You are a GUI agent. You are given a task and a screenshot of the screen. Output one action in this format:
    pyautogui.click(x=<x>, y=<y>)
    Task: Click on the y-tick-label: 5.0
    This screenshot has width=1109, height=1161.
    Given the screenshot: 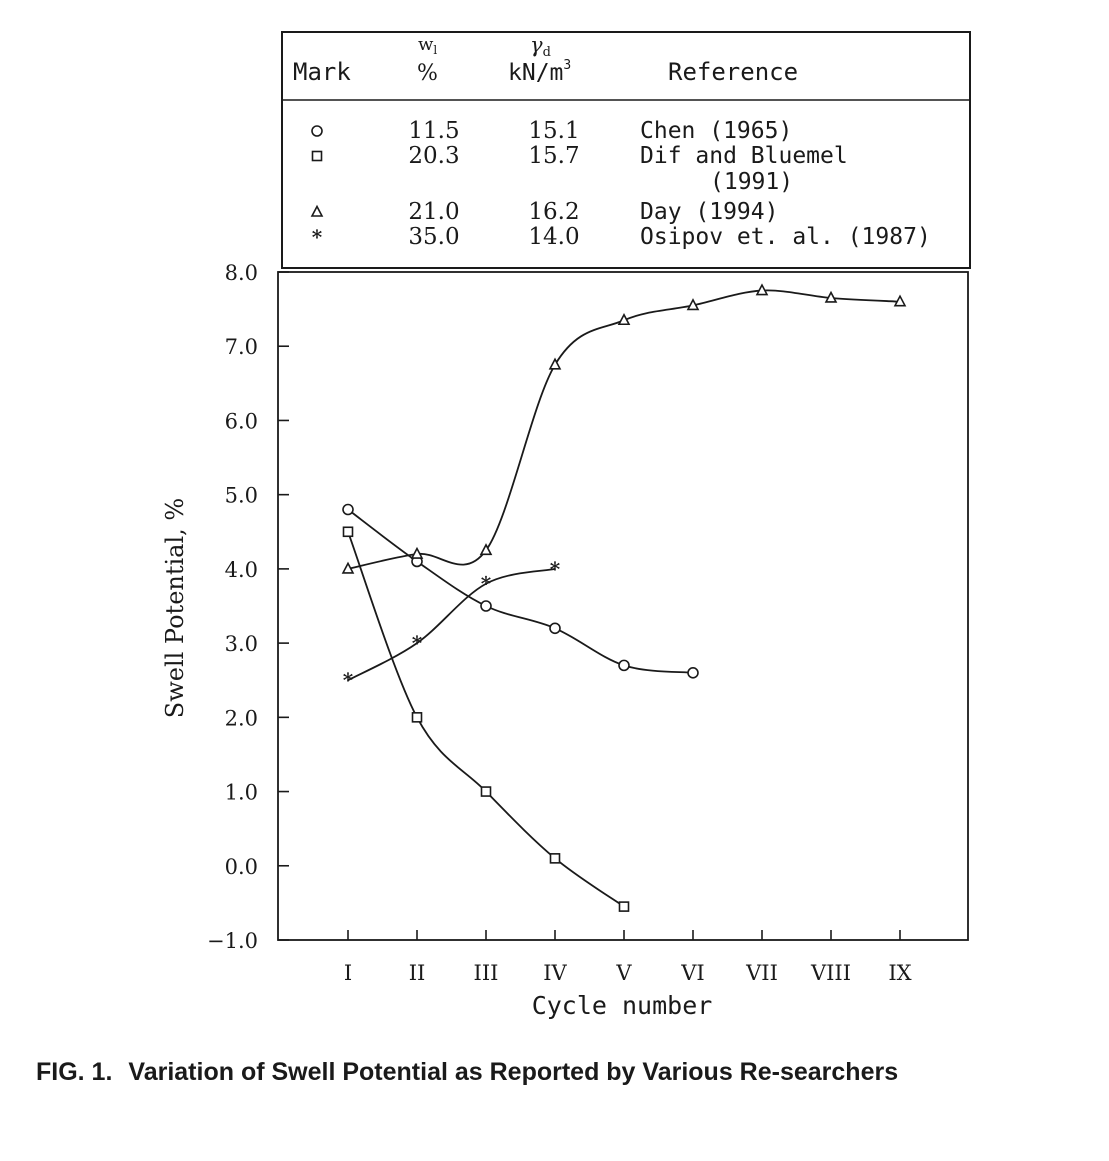 What is the action you would take?
    pyautogui.click(x=241, y=496)
    